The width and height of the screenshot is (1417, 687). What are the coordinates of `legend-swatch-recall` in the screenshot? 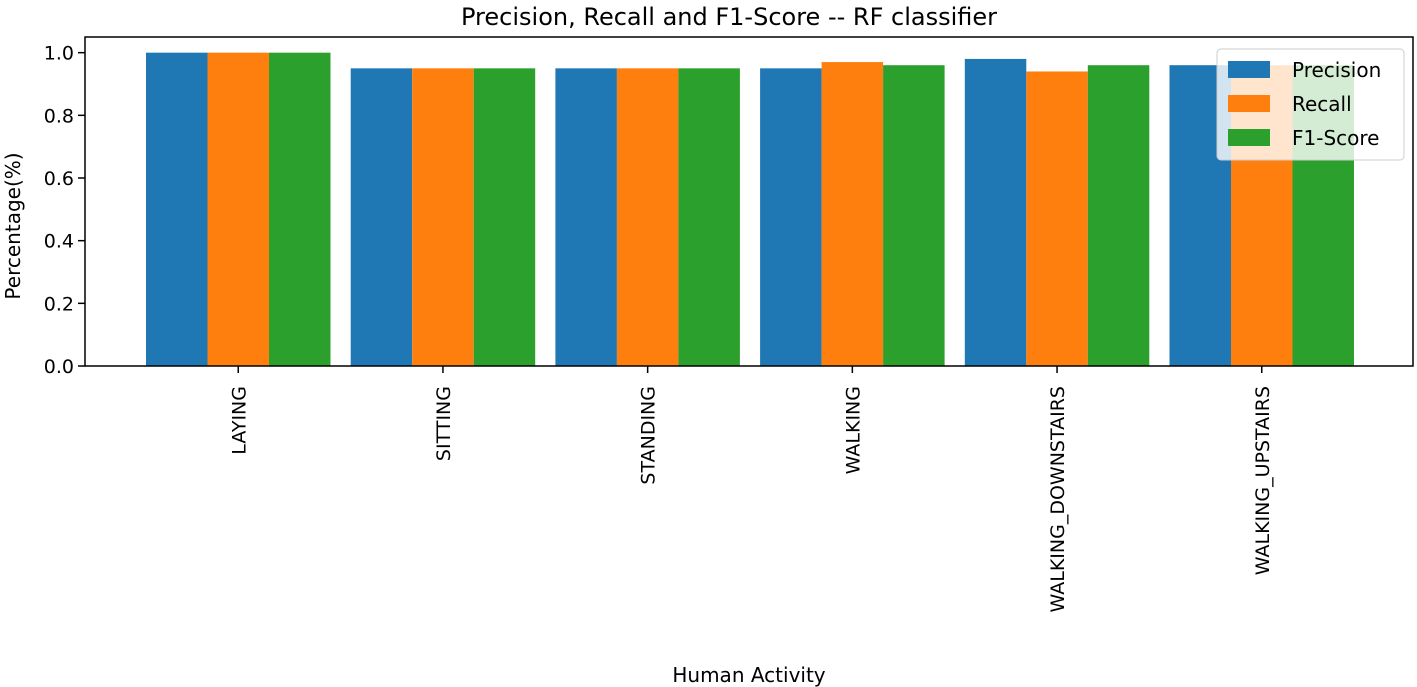 It's located at (1249, 103).